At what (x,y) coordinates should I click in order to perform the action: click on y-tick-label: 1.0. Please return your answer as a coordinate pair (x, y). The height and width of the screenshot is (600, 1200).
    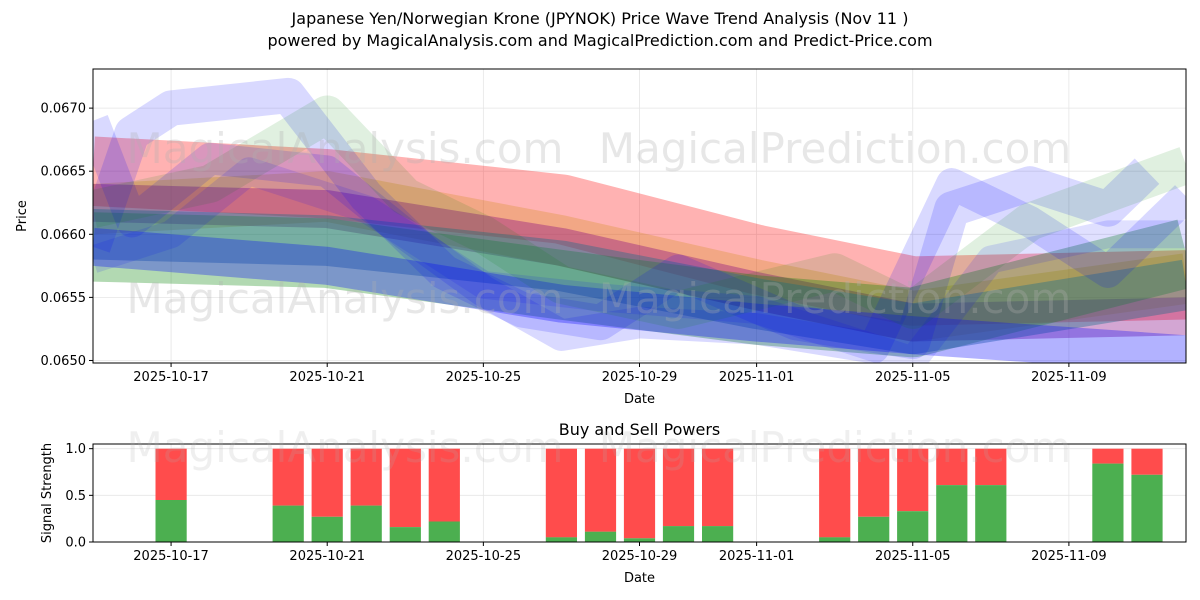
    Looking at the image, I should click on (75, 449).